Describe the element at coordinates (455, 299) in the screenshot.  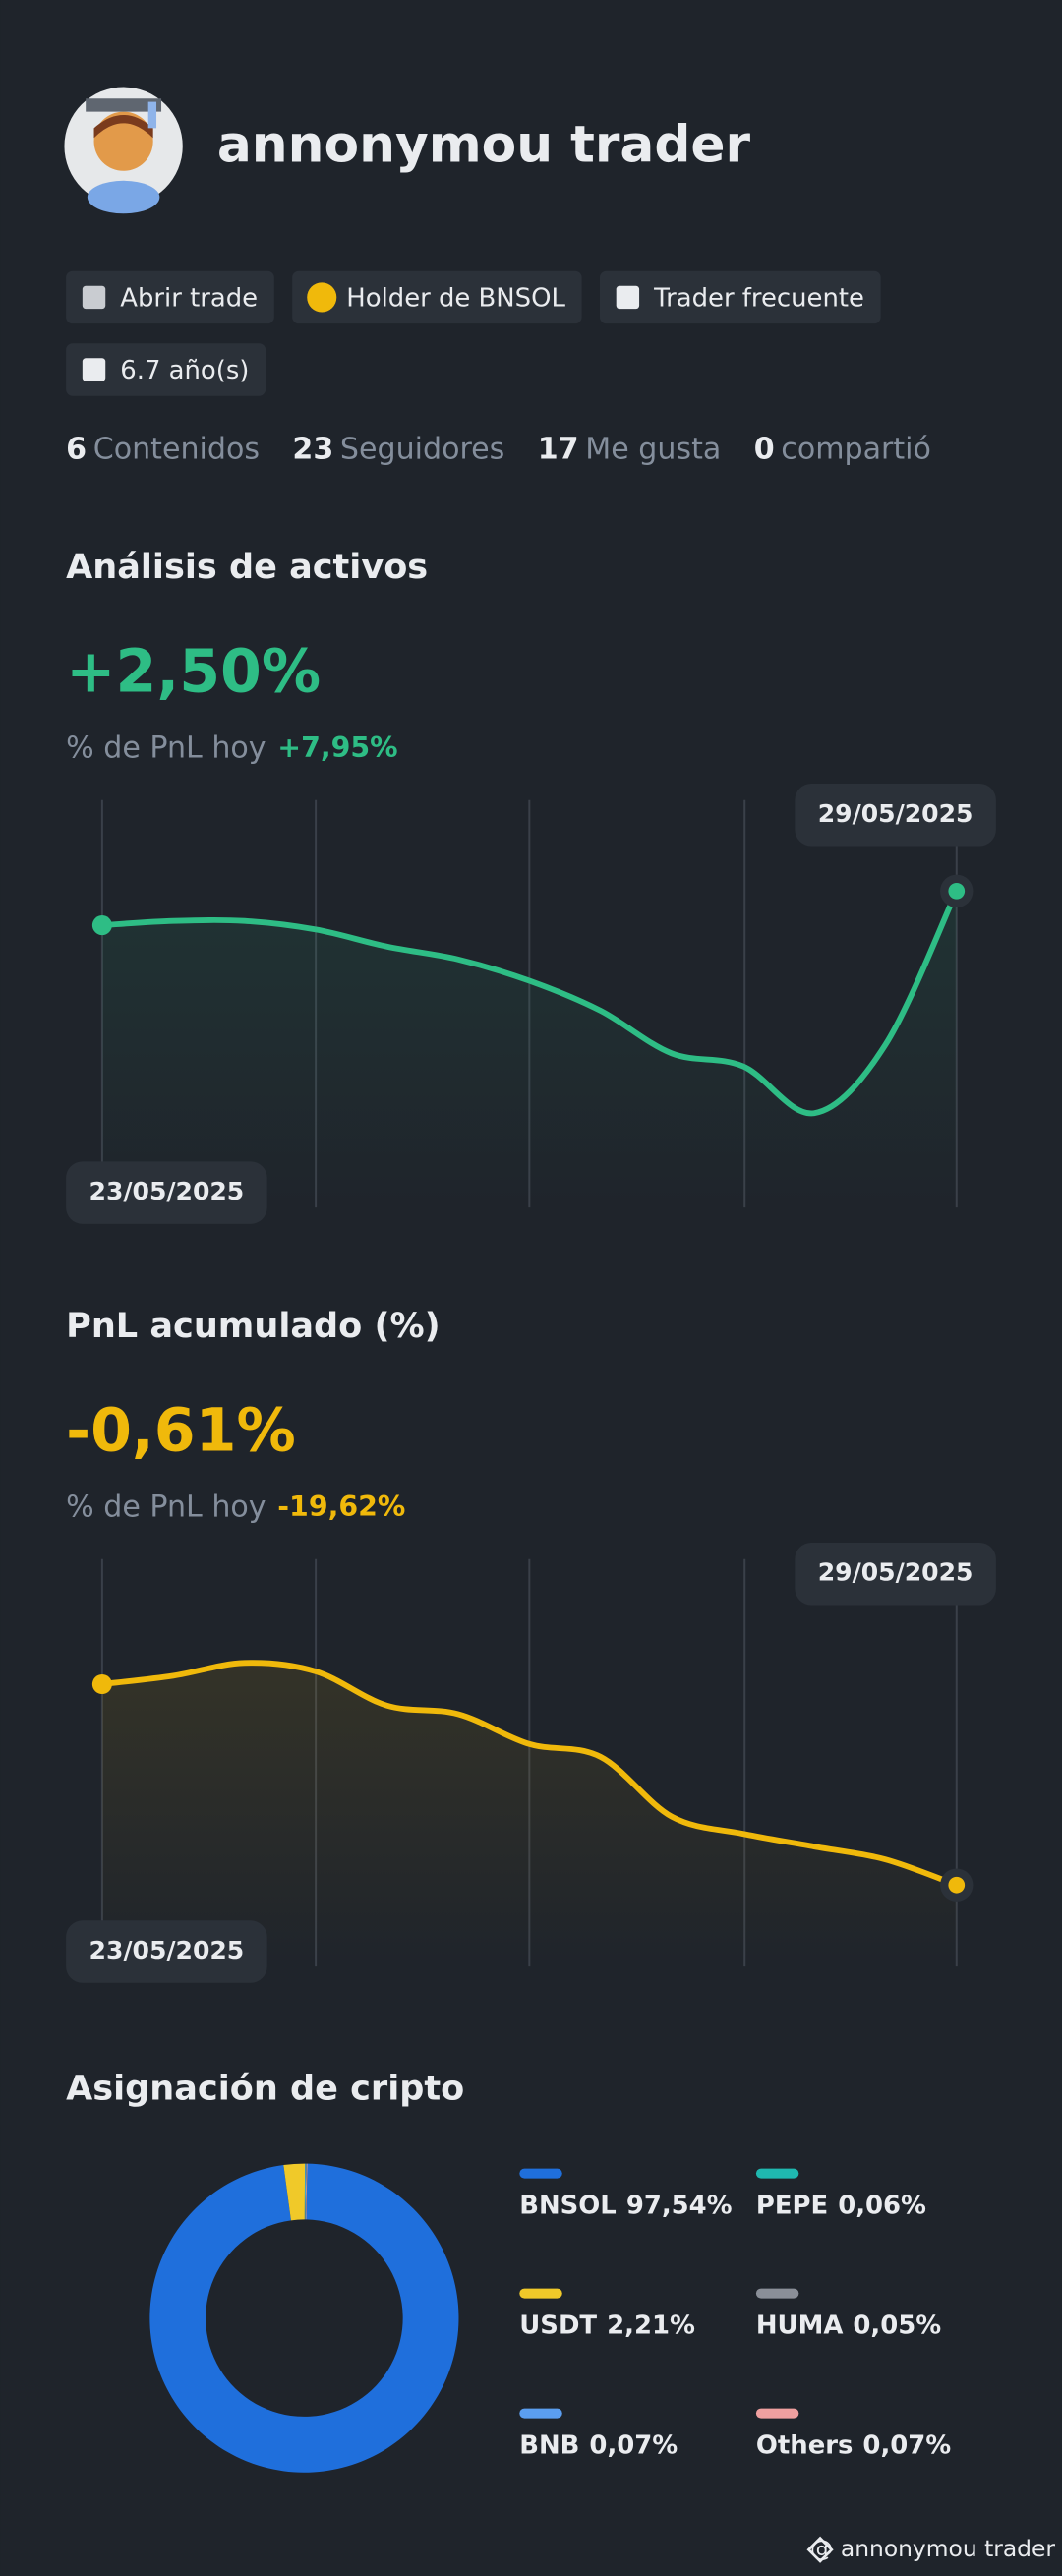
I see `badge-label: Holder de BNSOL` at that location.